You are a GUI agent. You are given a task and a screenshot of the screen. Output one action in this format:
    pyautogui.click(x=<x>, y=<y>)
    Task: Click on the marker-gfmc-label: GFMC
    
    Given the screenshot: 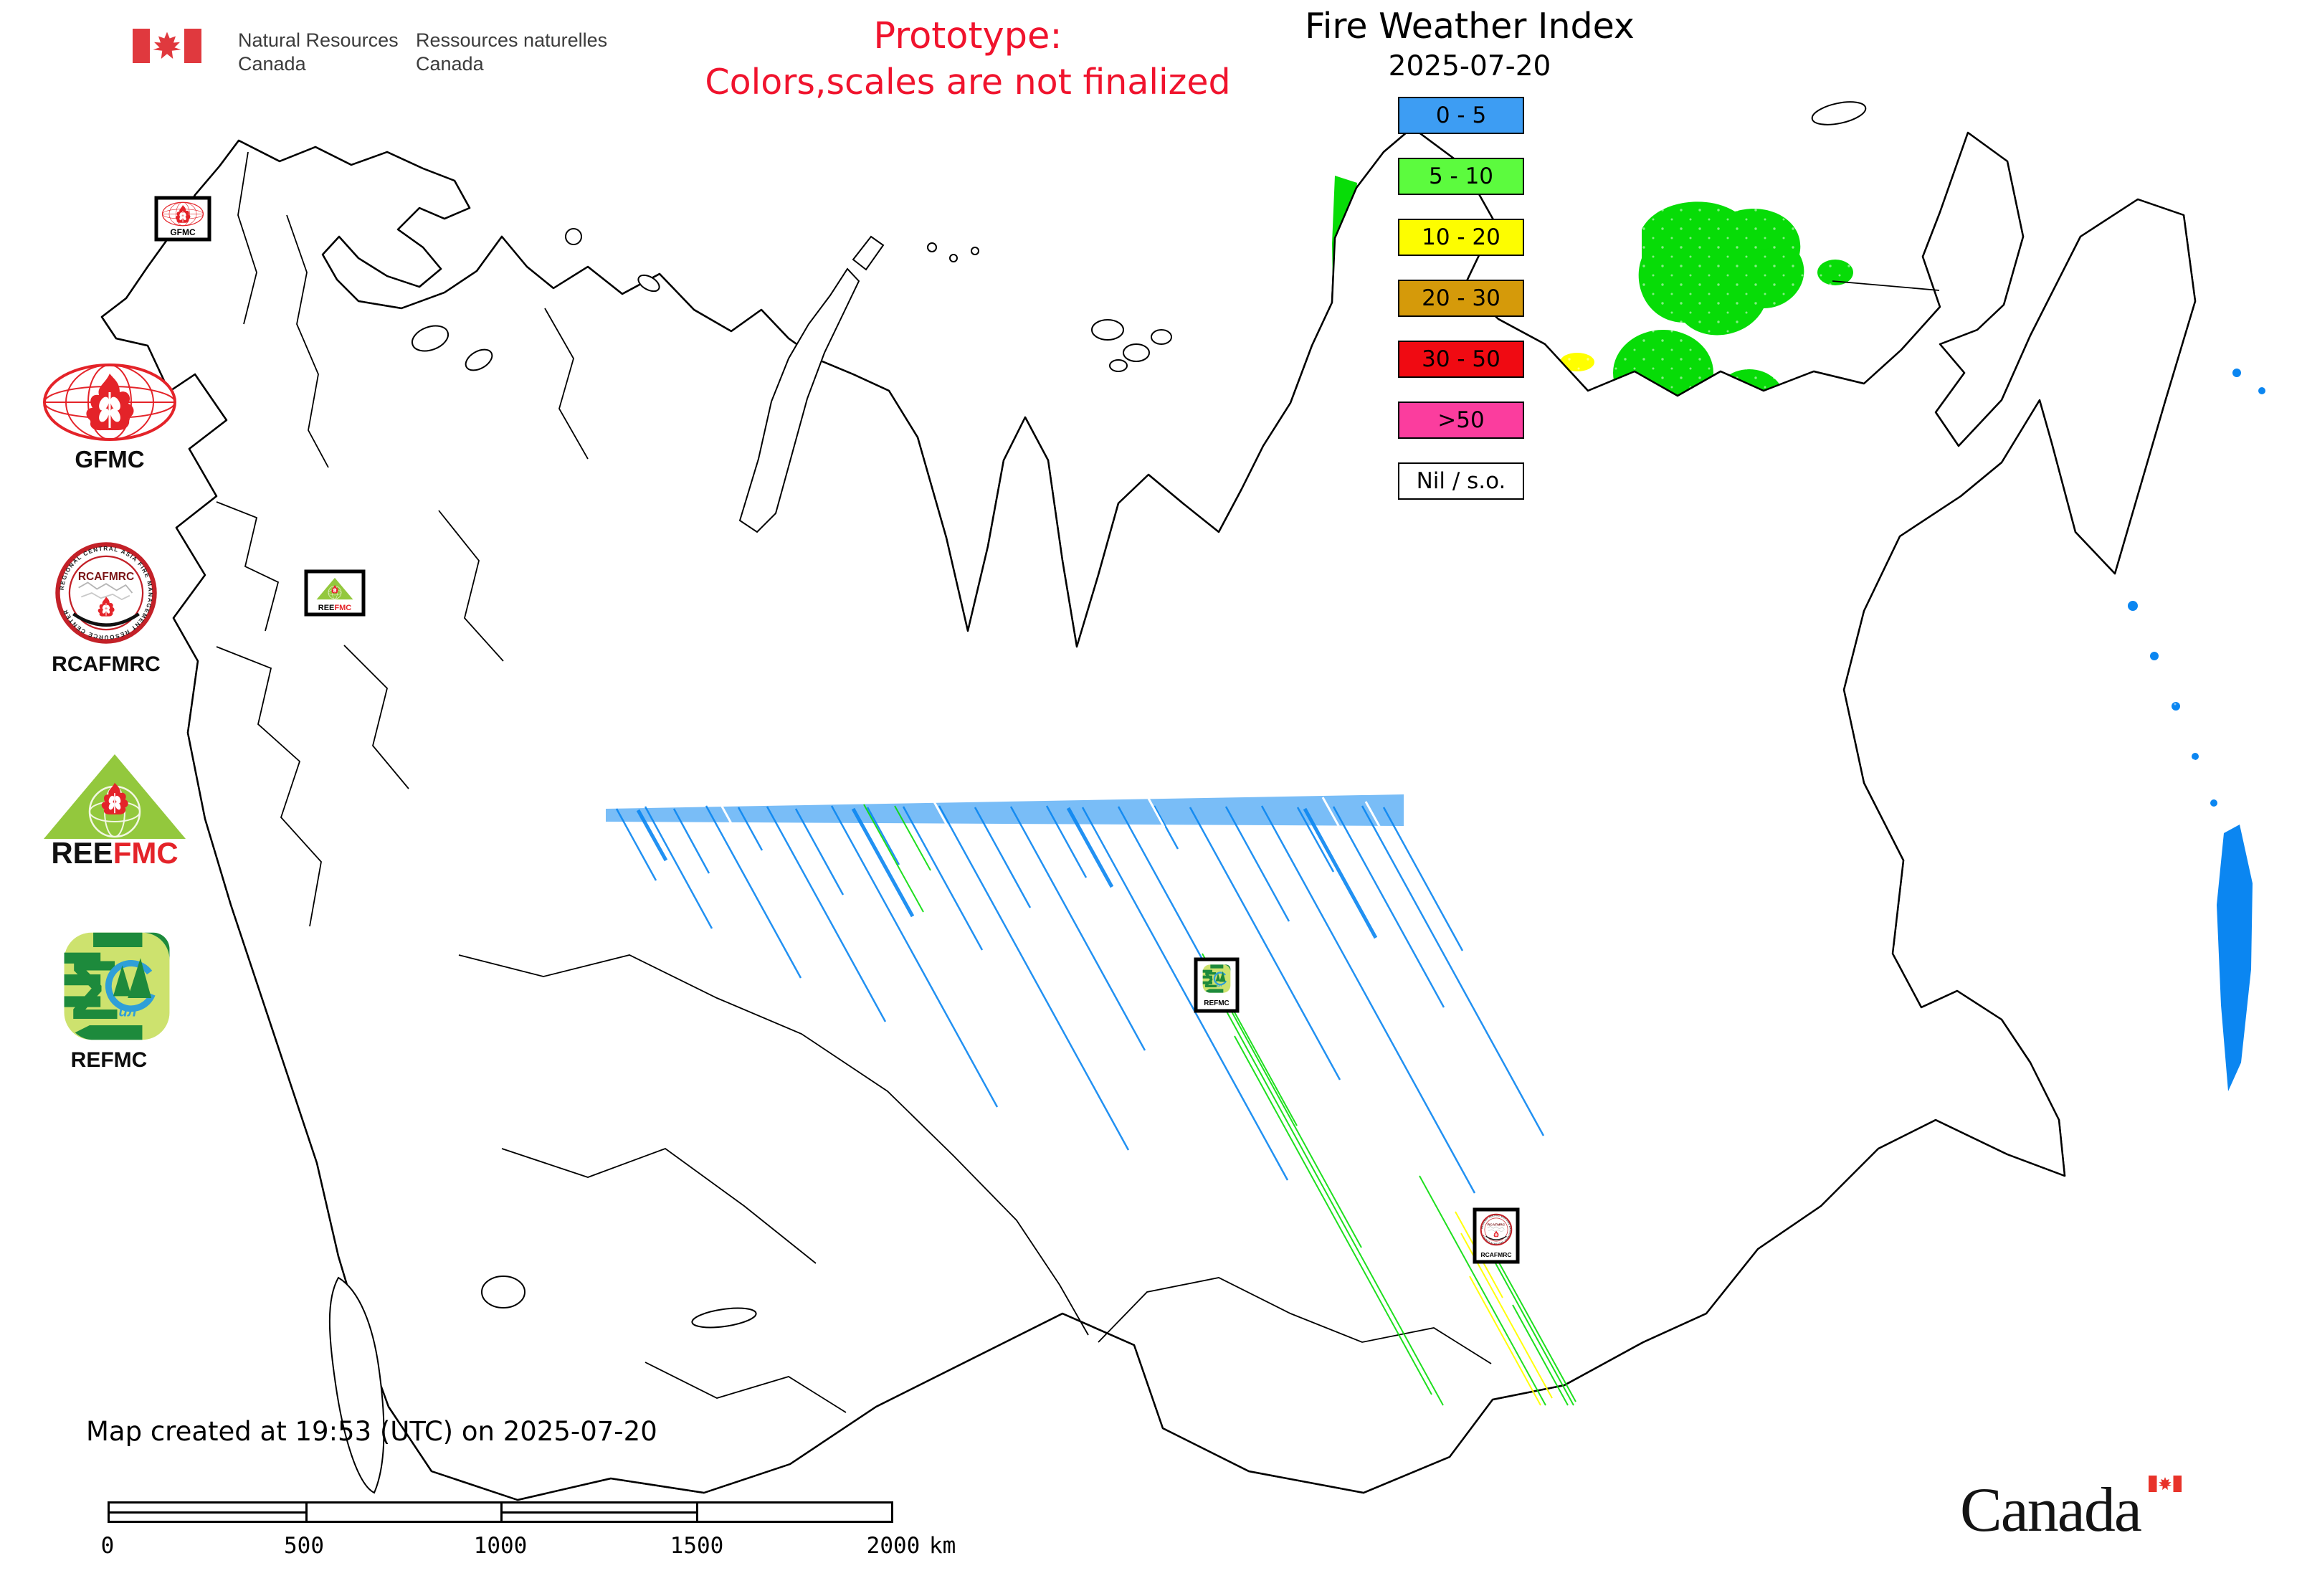 What is the action you would take?
    pyautogui.click(x=183, y=232)
    